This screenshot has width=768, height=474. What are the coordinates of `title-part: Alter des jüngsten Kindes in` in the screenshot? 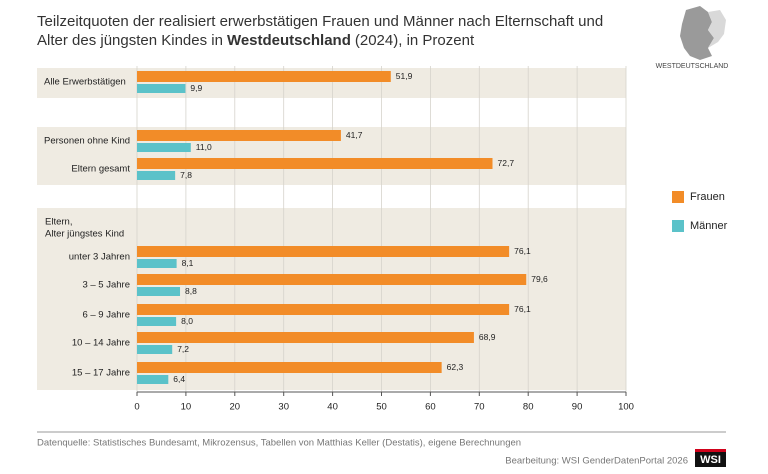 It's located at (130, 40).